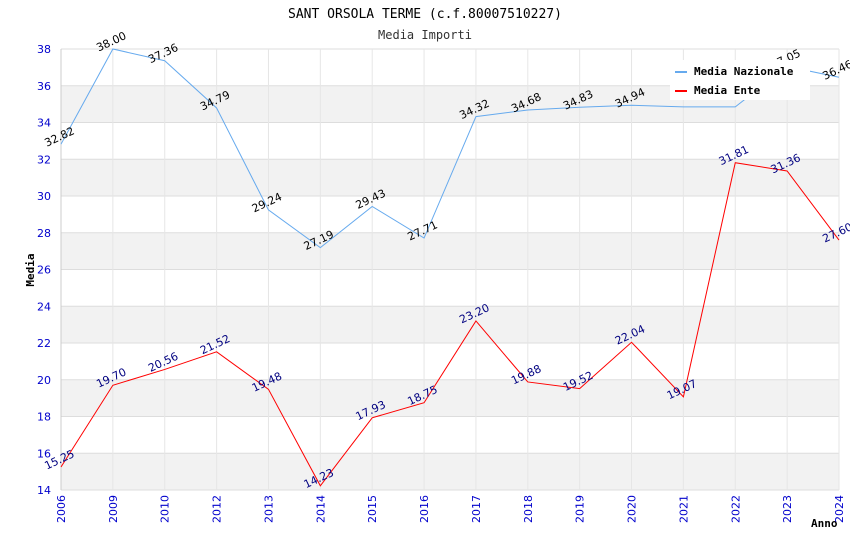  Describe the element at coordinates (839, 509) in the screenshot. I see `x-tick-label: 2024` at that location.